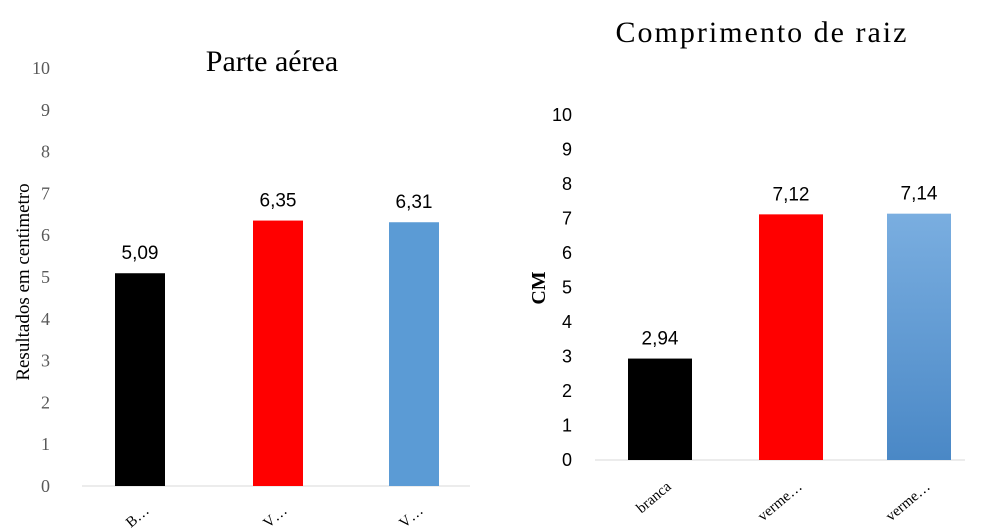 Image resolution: width=982 pixels, height=528 pixels. Describe the element at coordinates (278, 201) in the screenshot. I see `data-label: 6,35` at that location.